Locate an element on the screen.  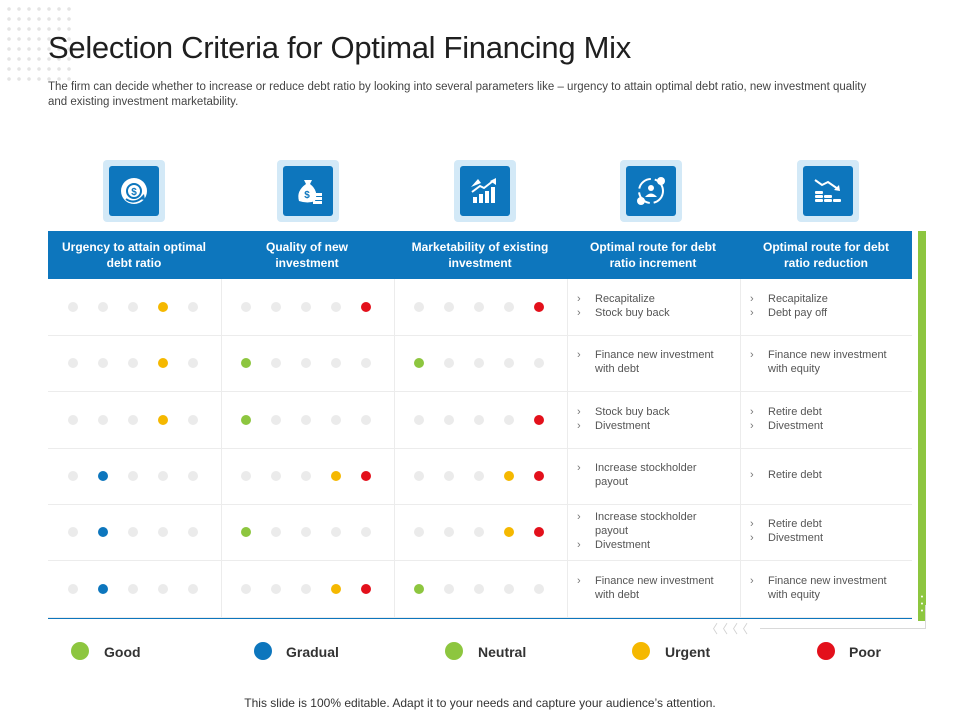
route-item: Finance new investment with equity is located at coordinates (825, 588).